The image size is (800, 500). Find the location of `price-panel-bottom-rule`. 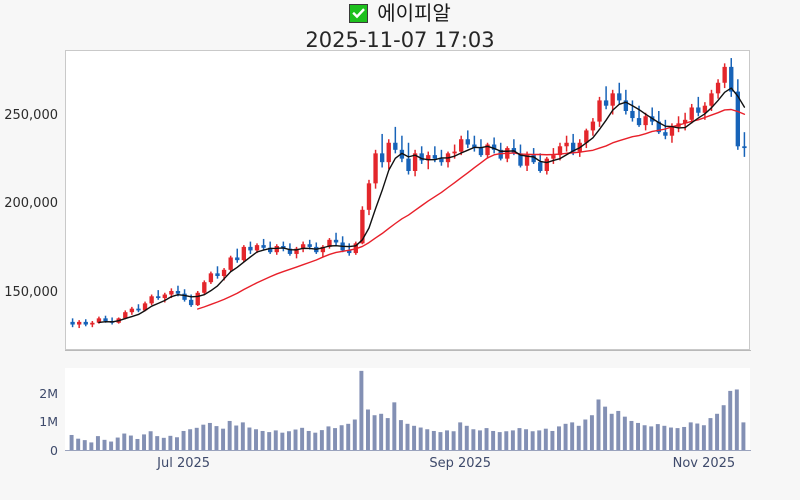

price-panel-bottom-rule is located at coordinates (408, 350).